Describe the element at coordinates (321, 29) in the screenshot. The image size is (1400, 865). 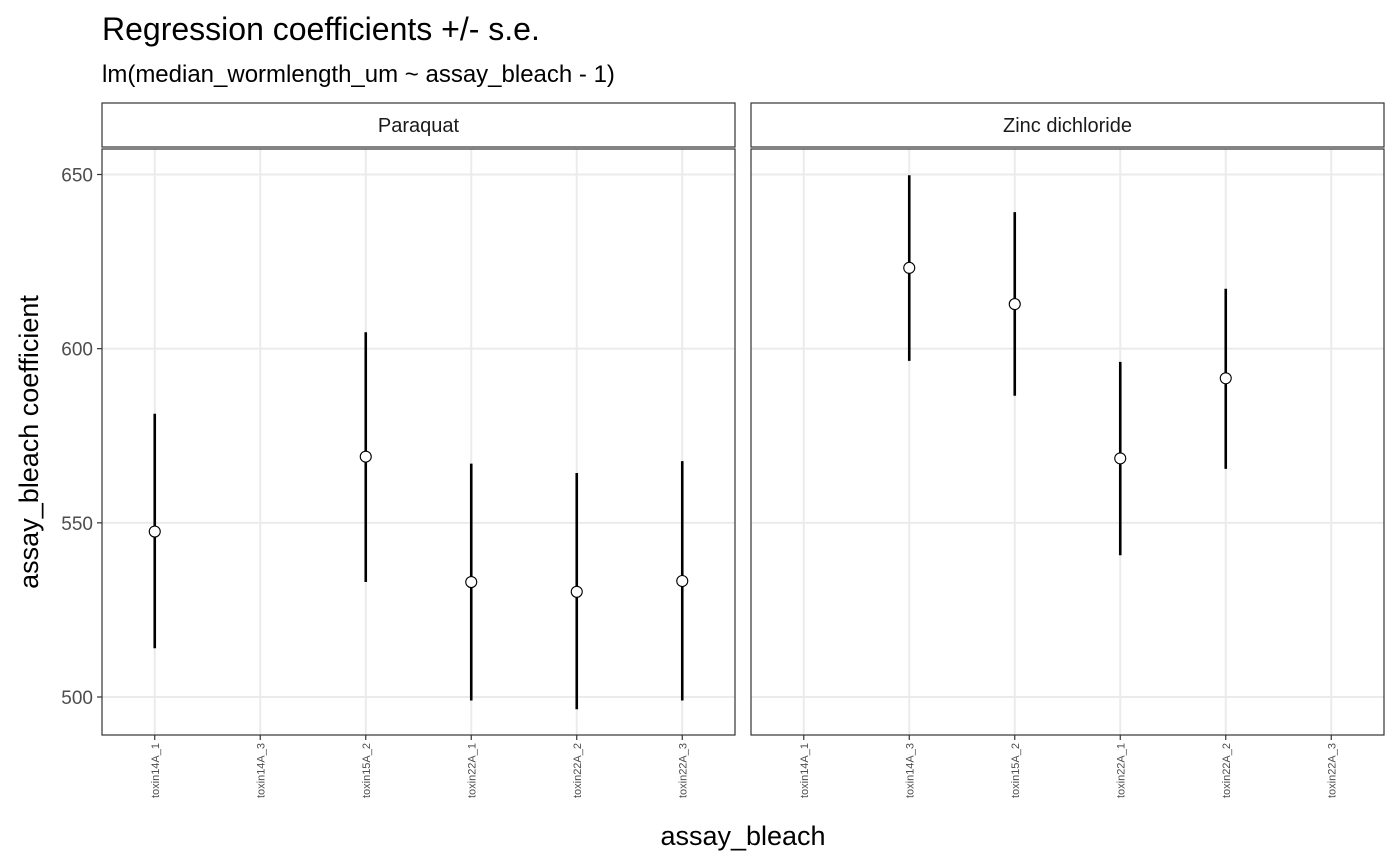
I see `chart-title: Regression coefficients +/- s.e.` at that location.